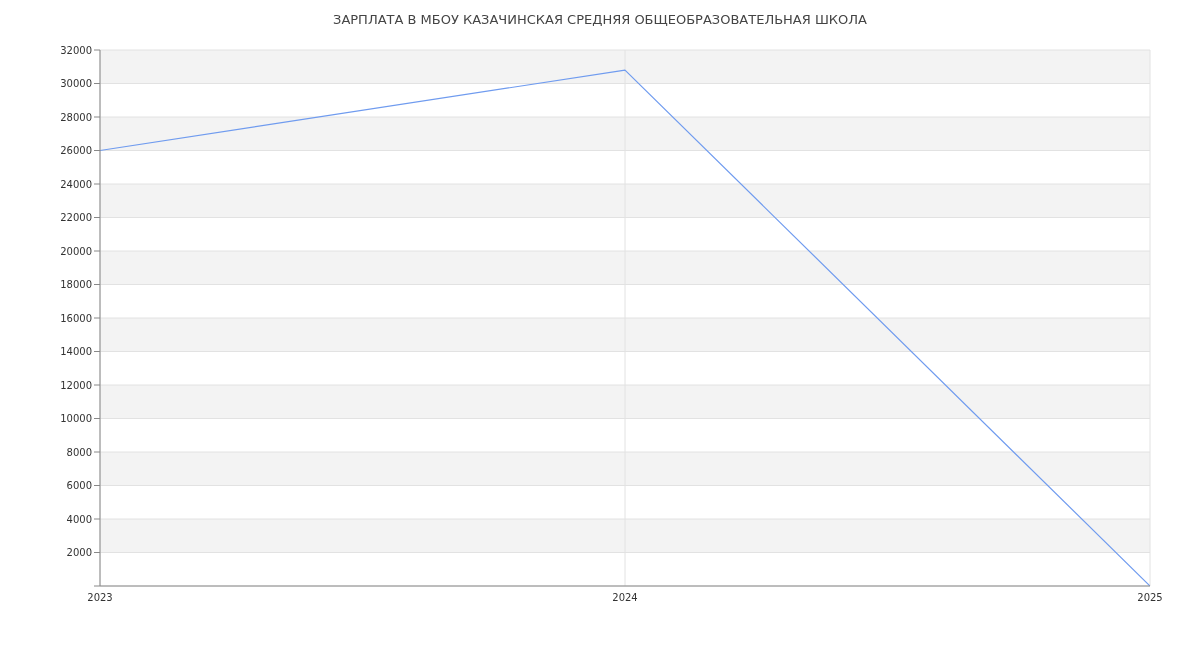 The image size is (1200, 650). I want to click on y-tick-label: 18000, so click(76, 285).